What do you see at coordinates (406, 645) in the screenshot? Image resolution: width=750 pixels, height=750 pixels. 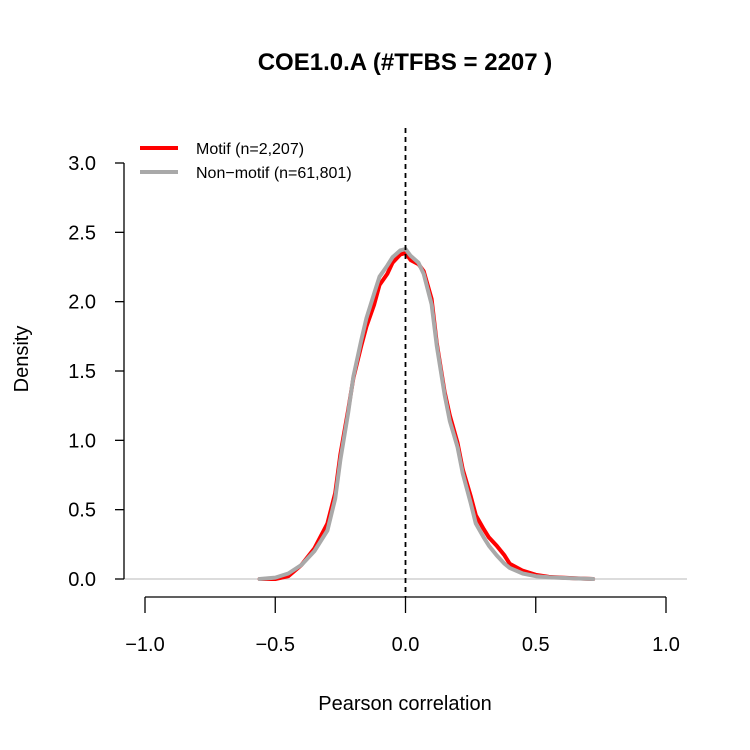 I see `x-tick-label: 0.0` at bounding box center [406, 645].